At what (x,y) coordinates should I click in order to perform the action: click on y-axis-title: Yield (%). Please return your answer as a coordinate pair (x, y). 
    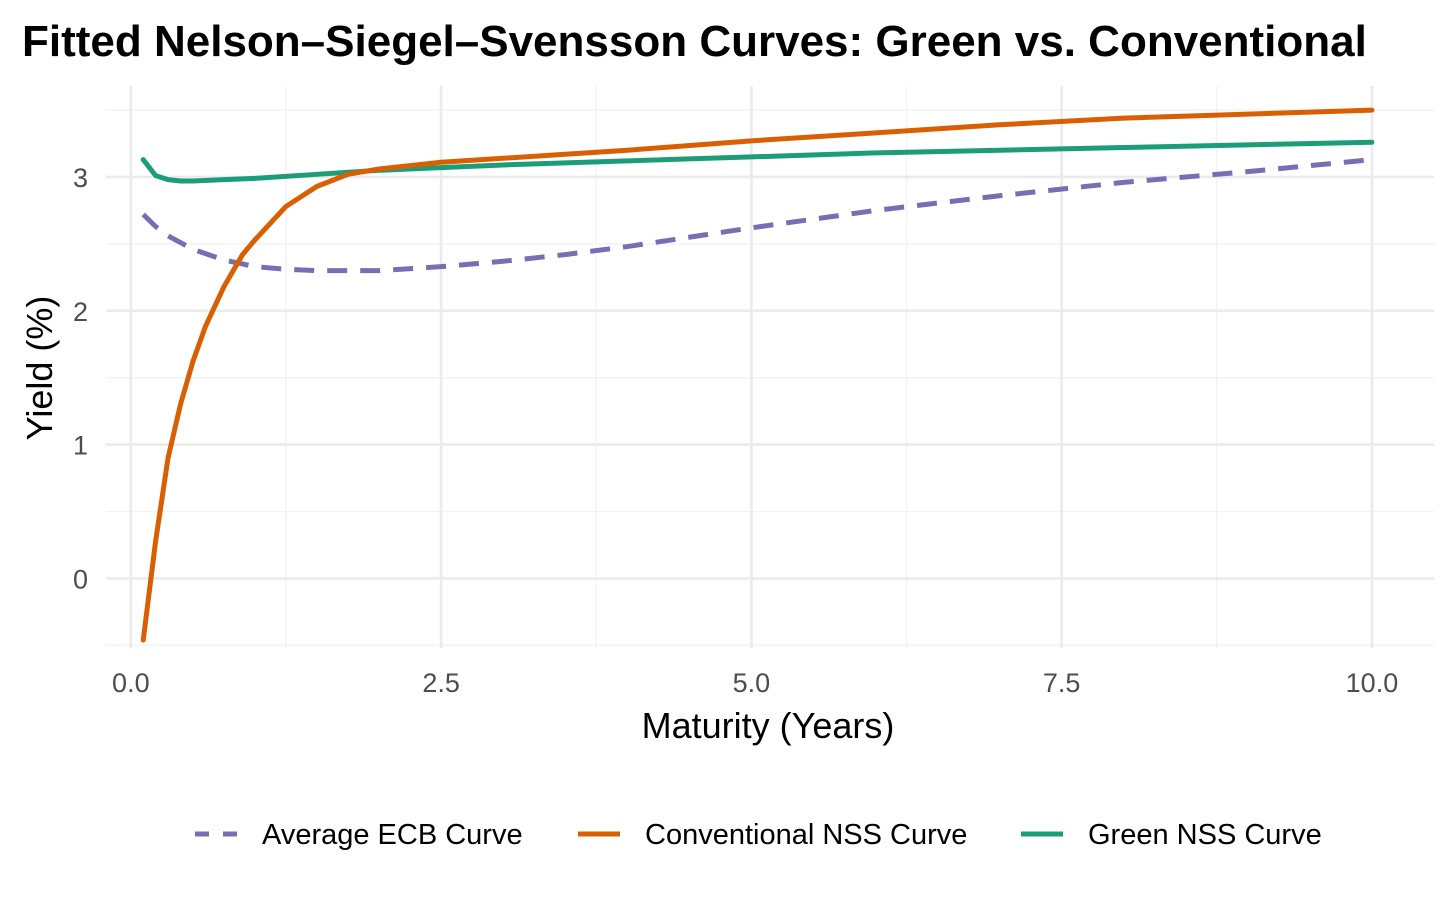
    Looking at the image, I should click on (39, 368).